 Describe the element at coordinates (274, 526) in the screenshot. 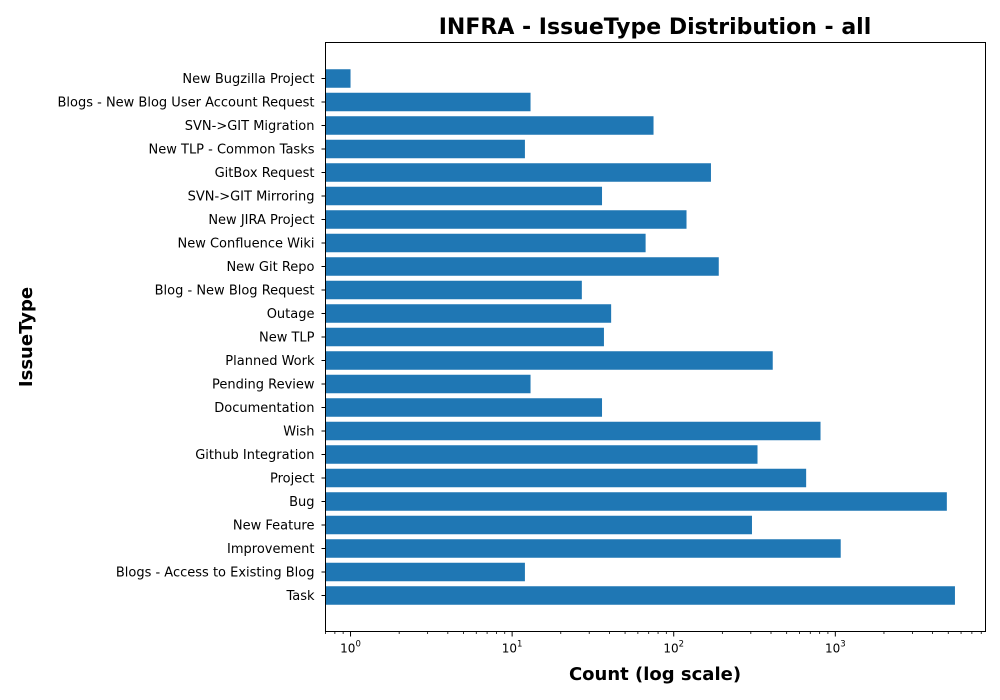

I see `y-tick-label: New Feature` at that location.